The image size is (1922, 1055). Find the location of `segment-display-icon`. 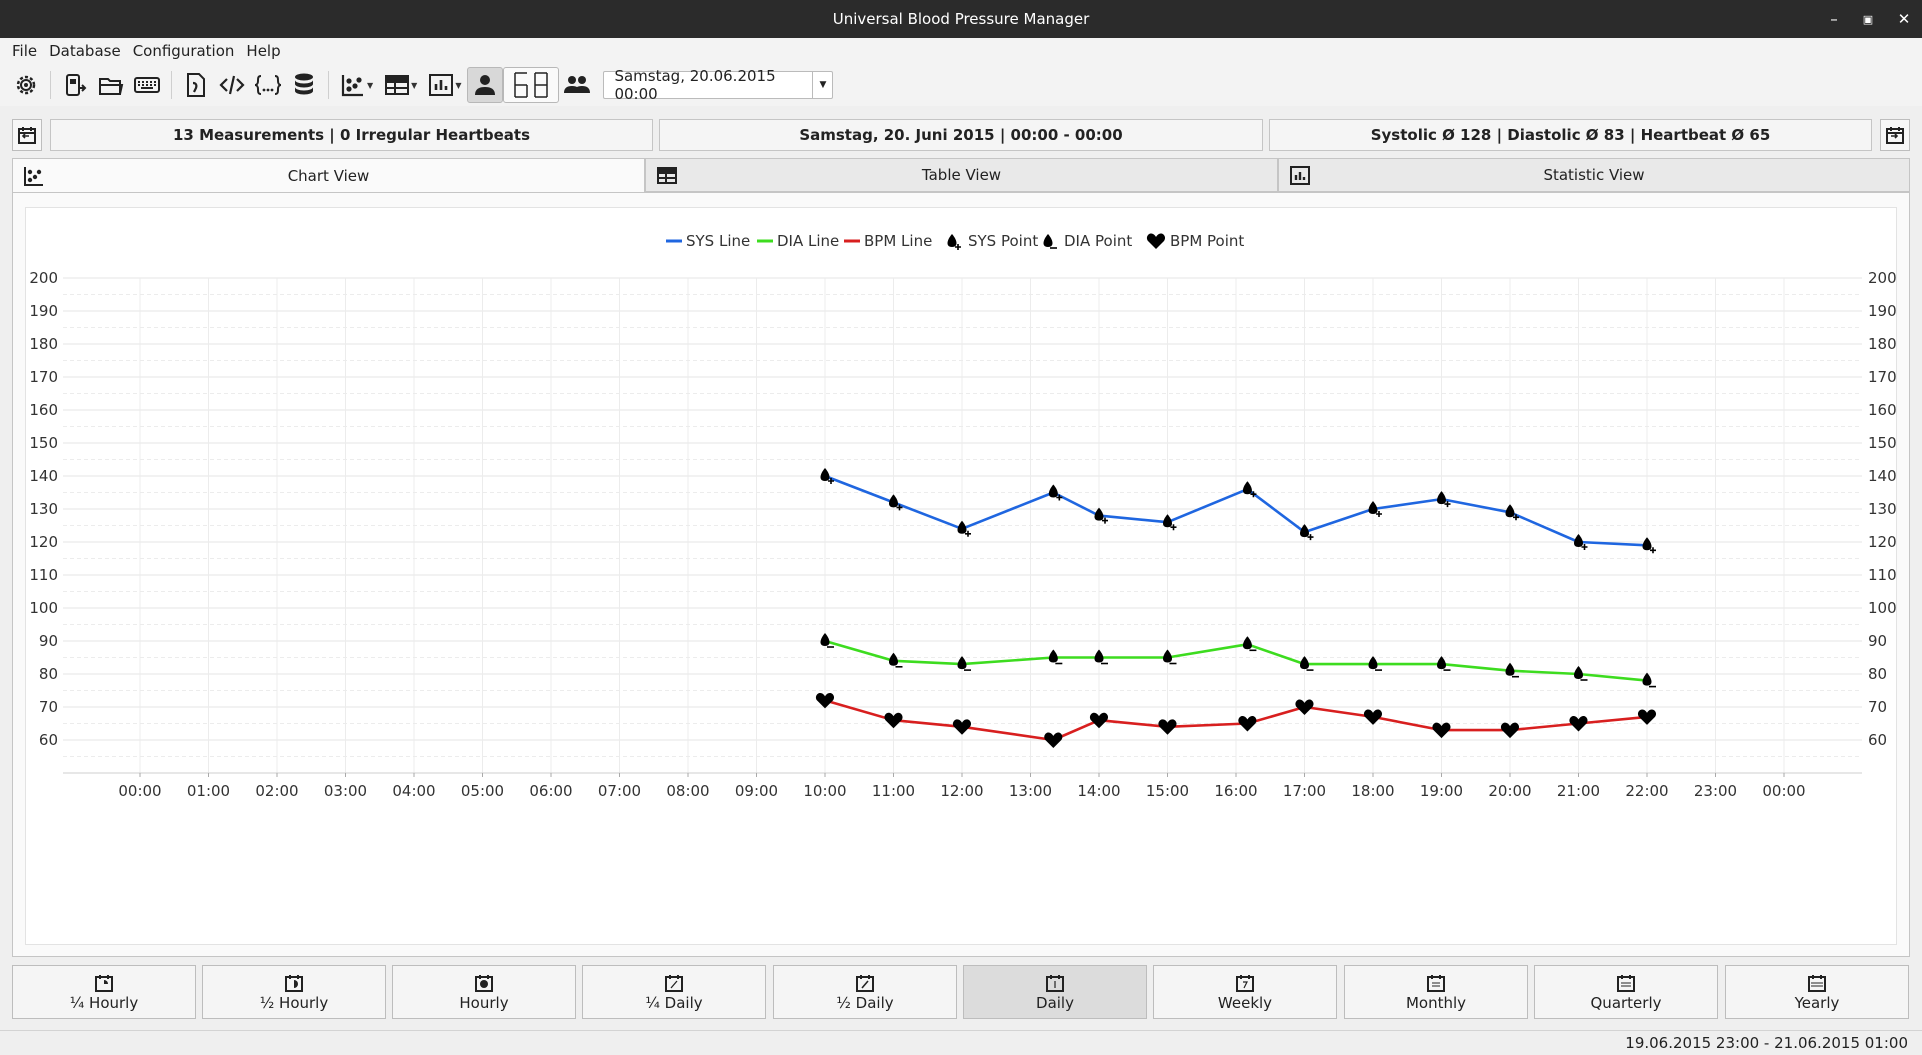

segment-display-icon is located at coordinates (531, 85).